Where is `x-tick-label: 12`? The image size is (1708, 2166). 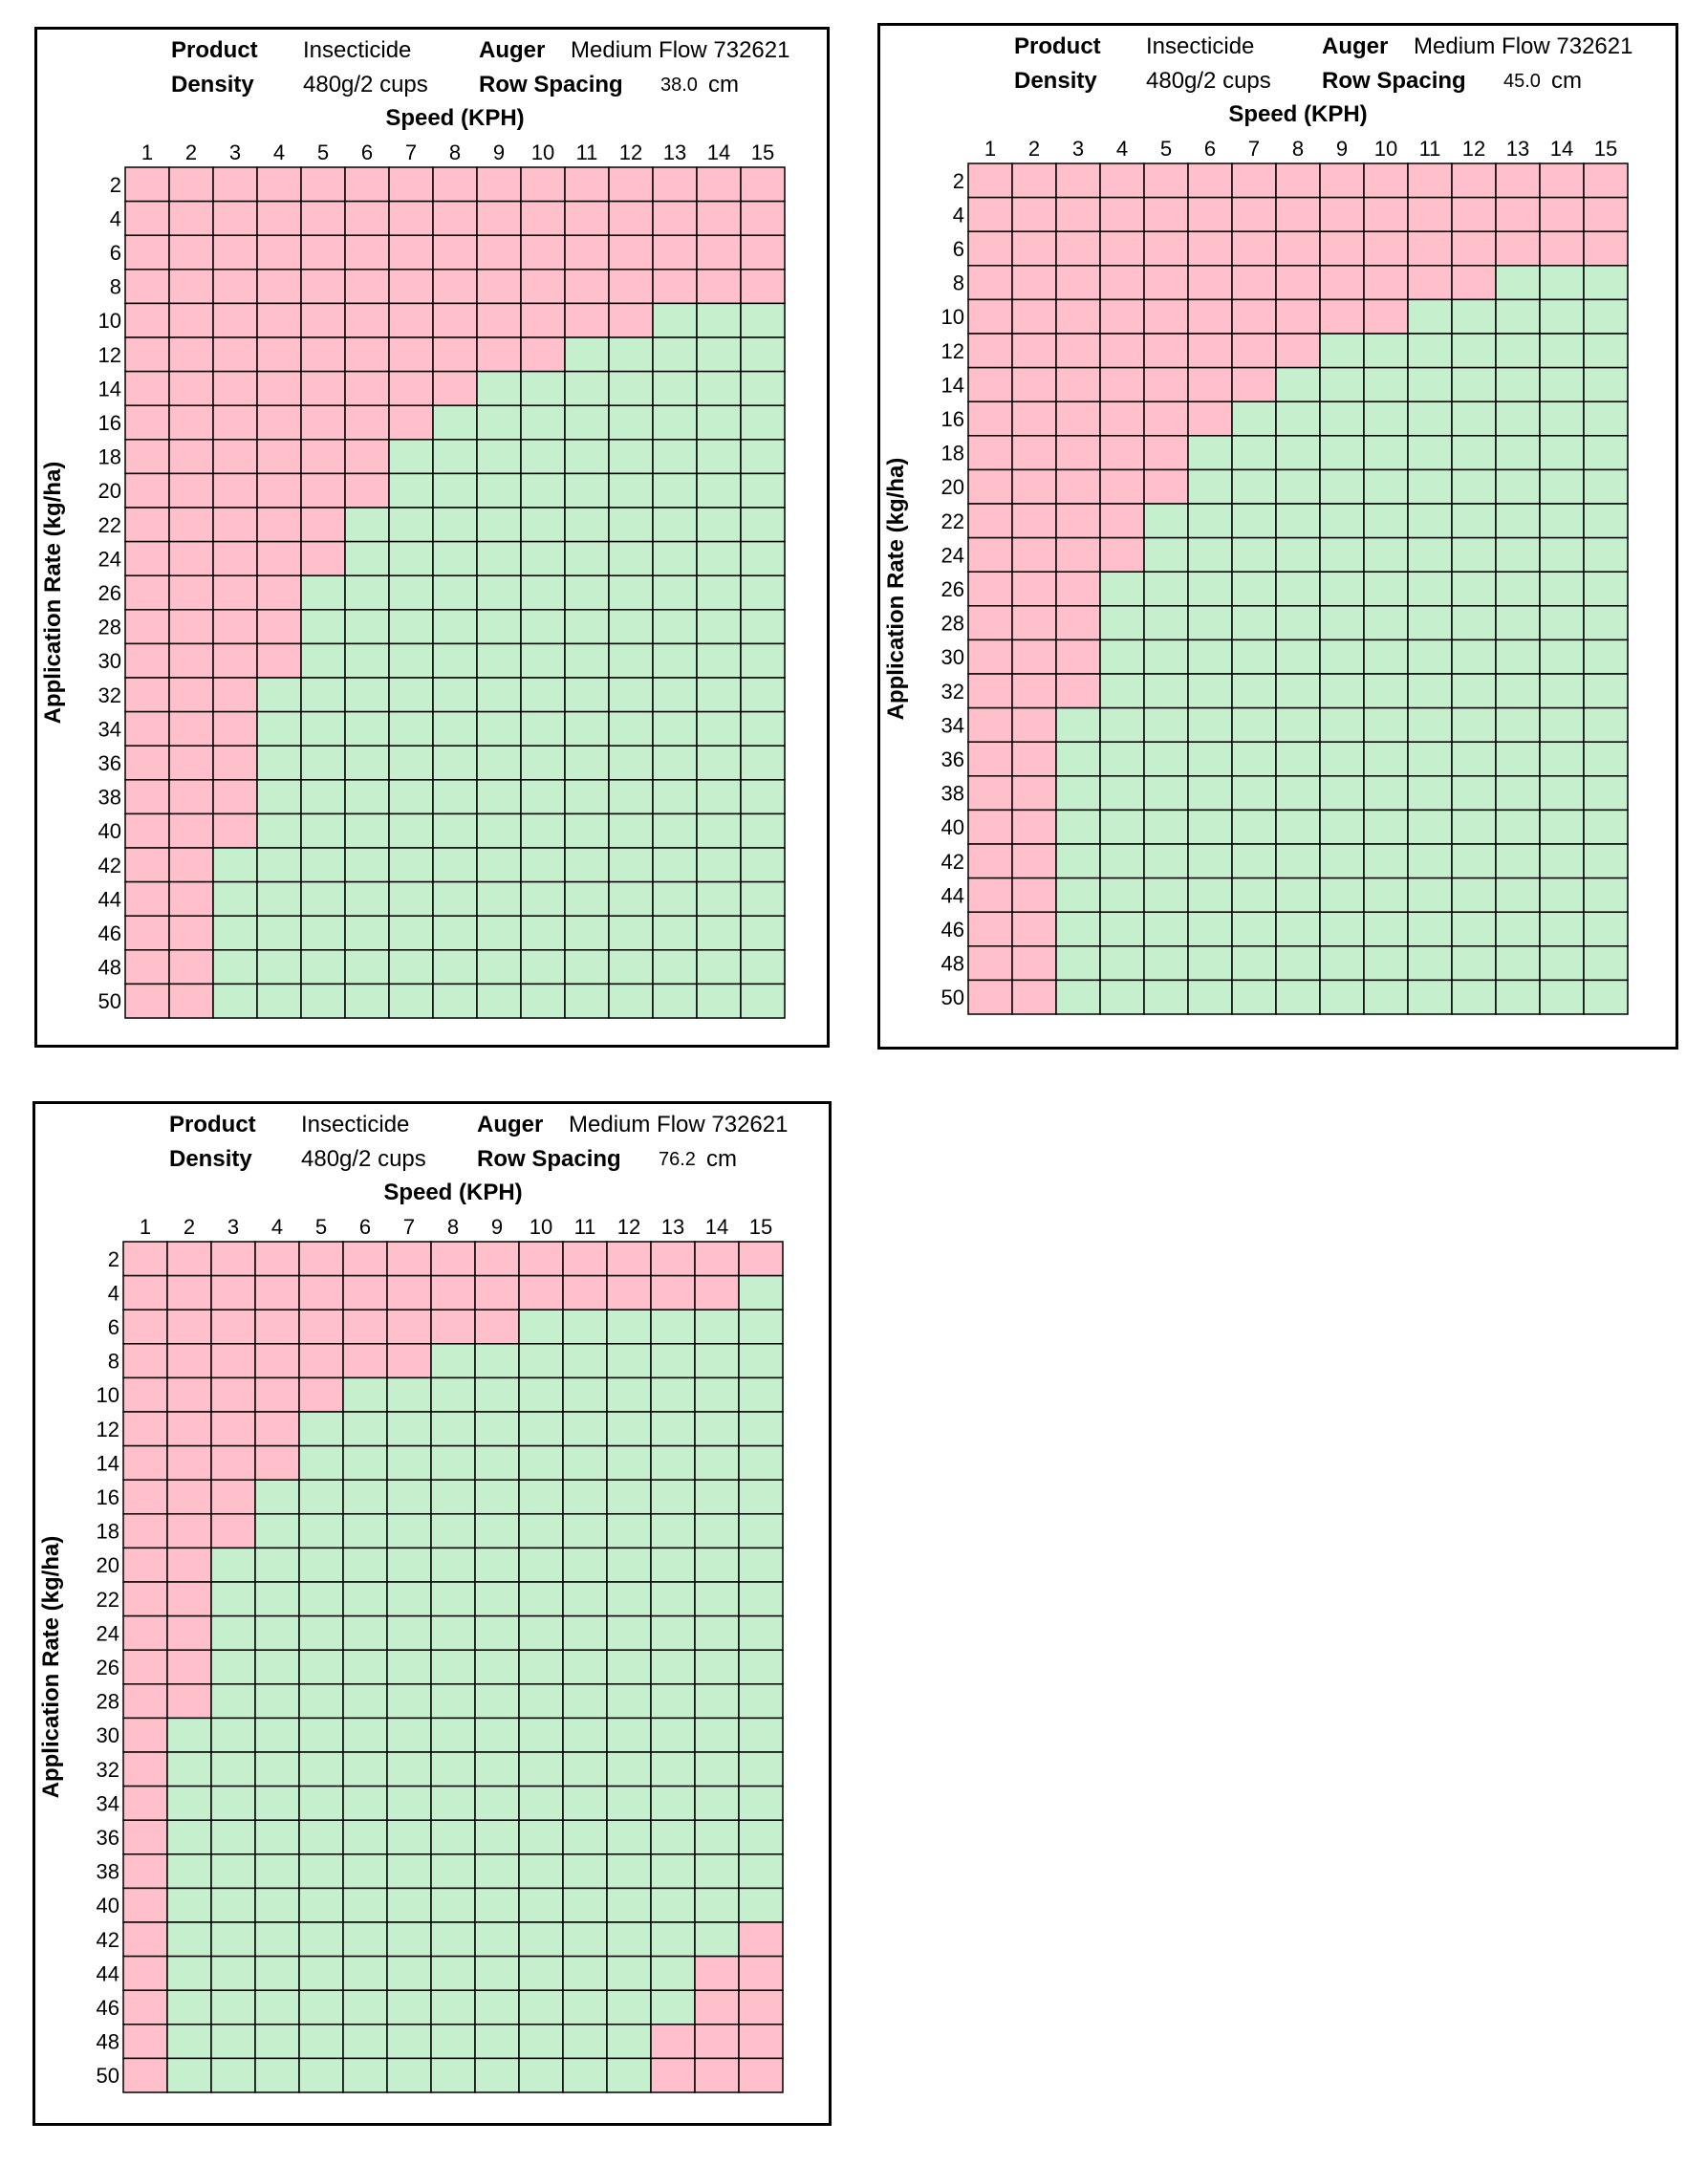
x-tick-label: 12 is located at coordinates (628, 1227).